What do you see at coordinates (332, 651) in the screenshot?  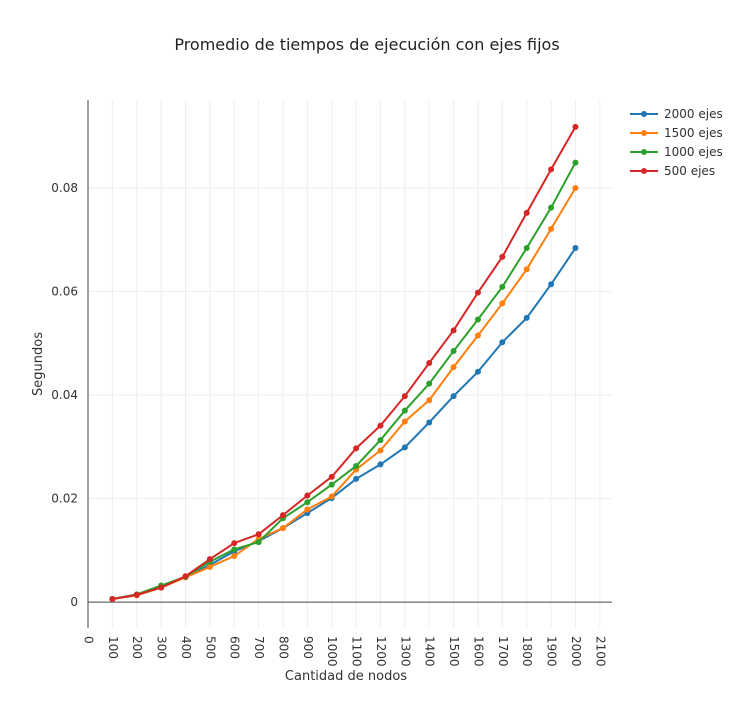 I see `x-tick-label: 1000` at bounding box center [332, 651].